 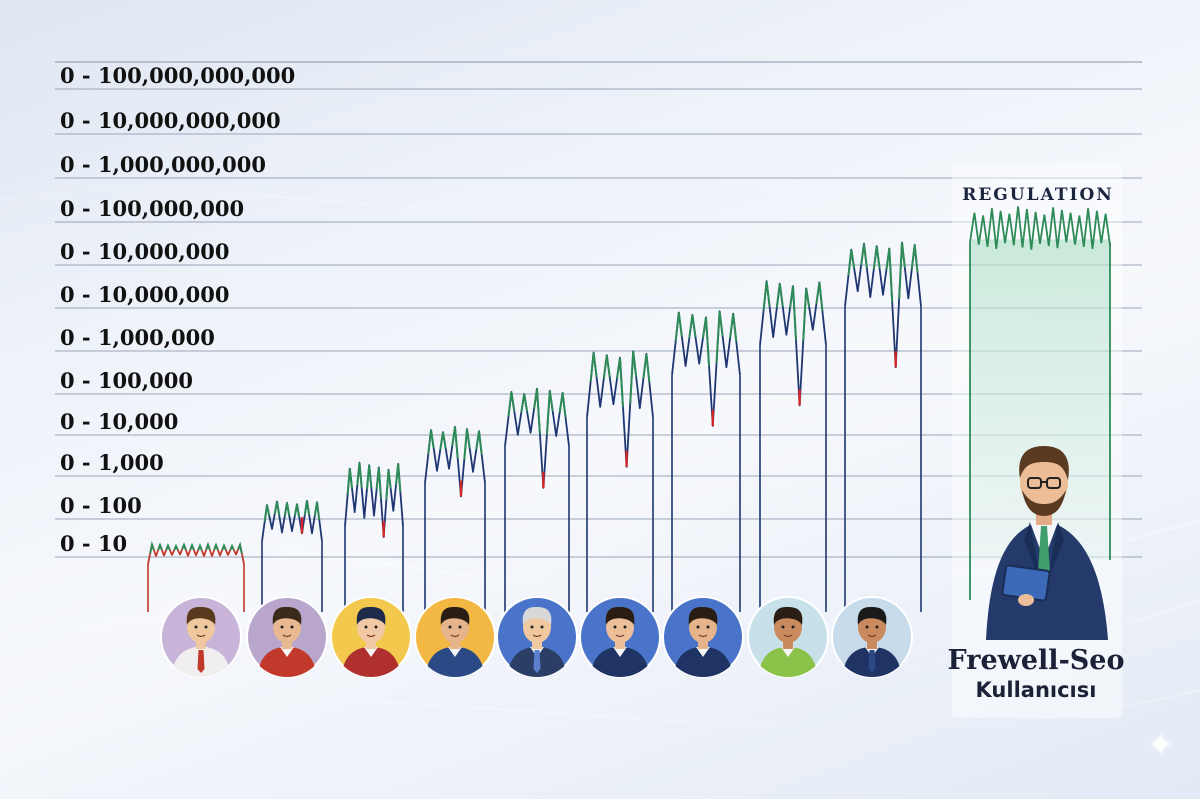 What do you see at coordinates (537, 661) in the screenshot?
I see `avatar-tie` at bounding box center [537, 661].